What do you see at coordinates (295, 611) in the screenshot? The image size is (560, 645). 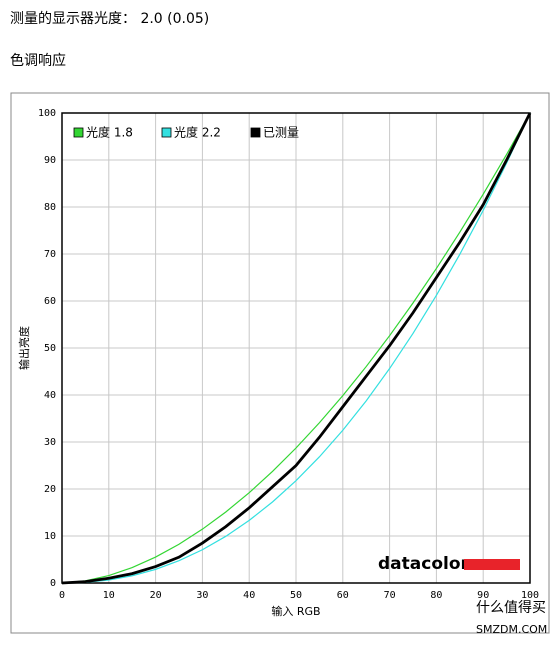 I see `x-axis-label: 输入 RGB` at bounding box center [295, 611].